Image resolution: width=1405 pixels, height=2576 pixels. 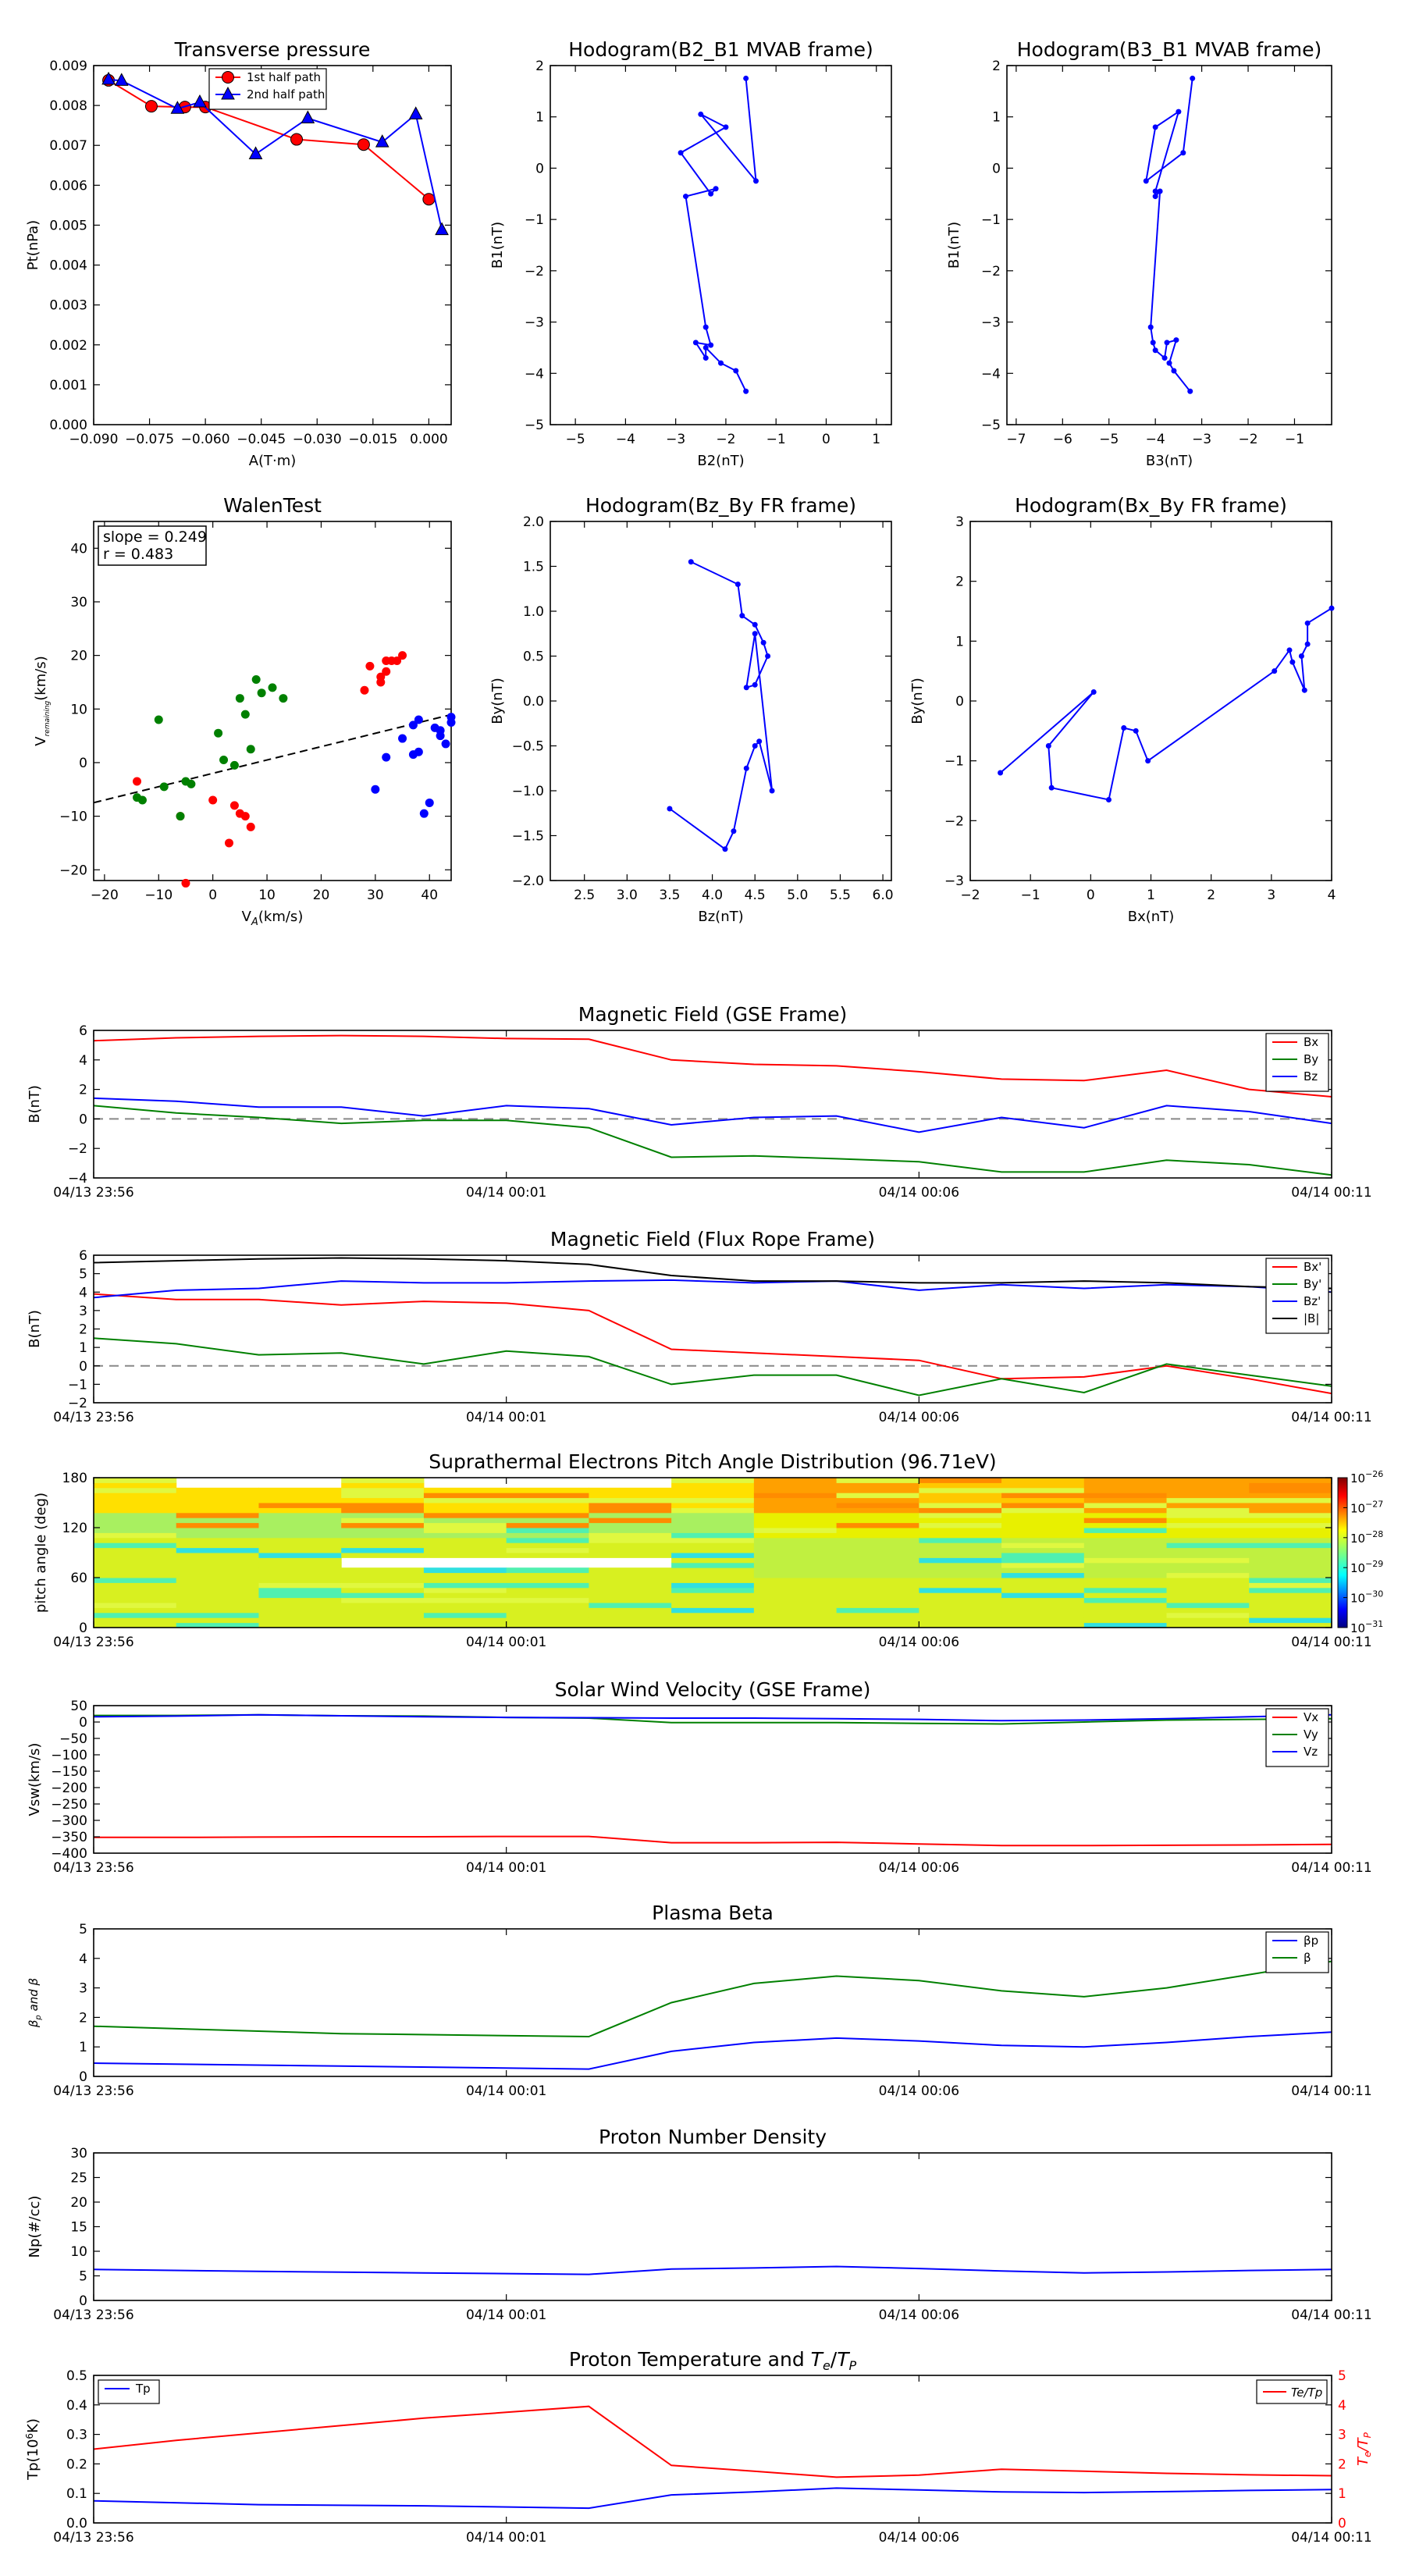 I want to click on x-tick-label: −3, so click(x=676, y=439).